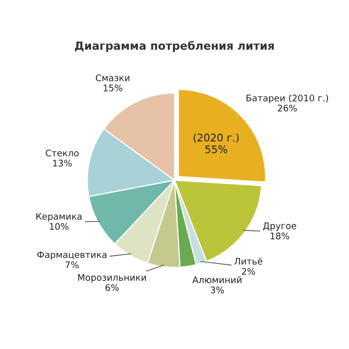 The image size is (349, 349). Describe the element at coordinates (113, 78) in the screenshot. I see `slice-label: Смазки` at that location.